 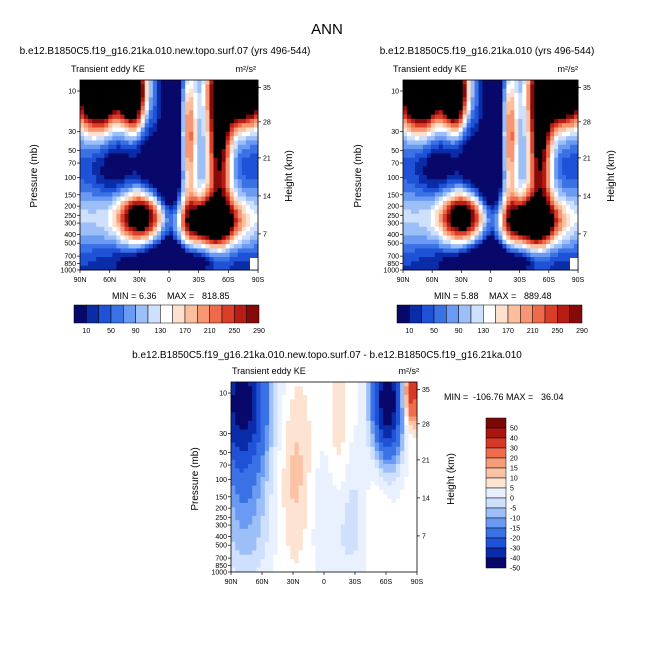 I want to click on y2-tick-label: 35, so click(x=587, y=88).